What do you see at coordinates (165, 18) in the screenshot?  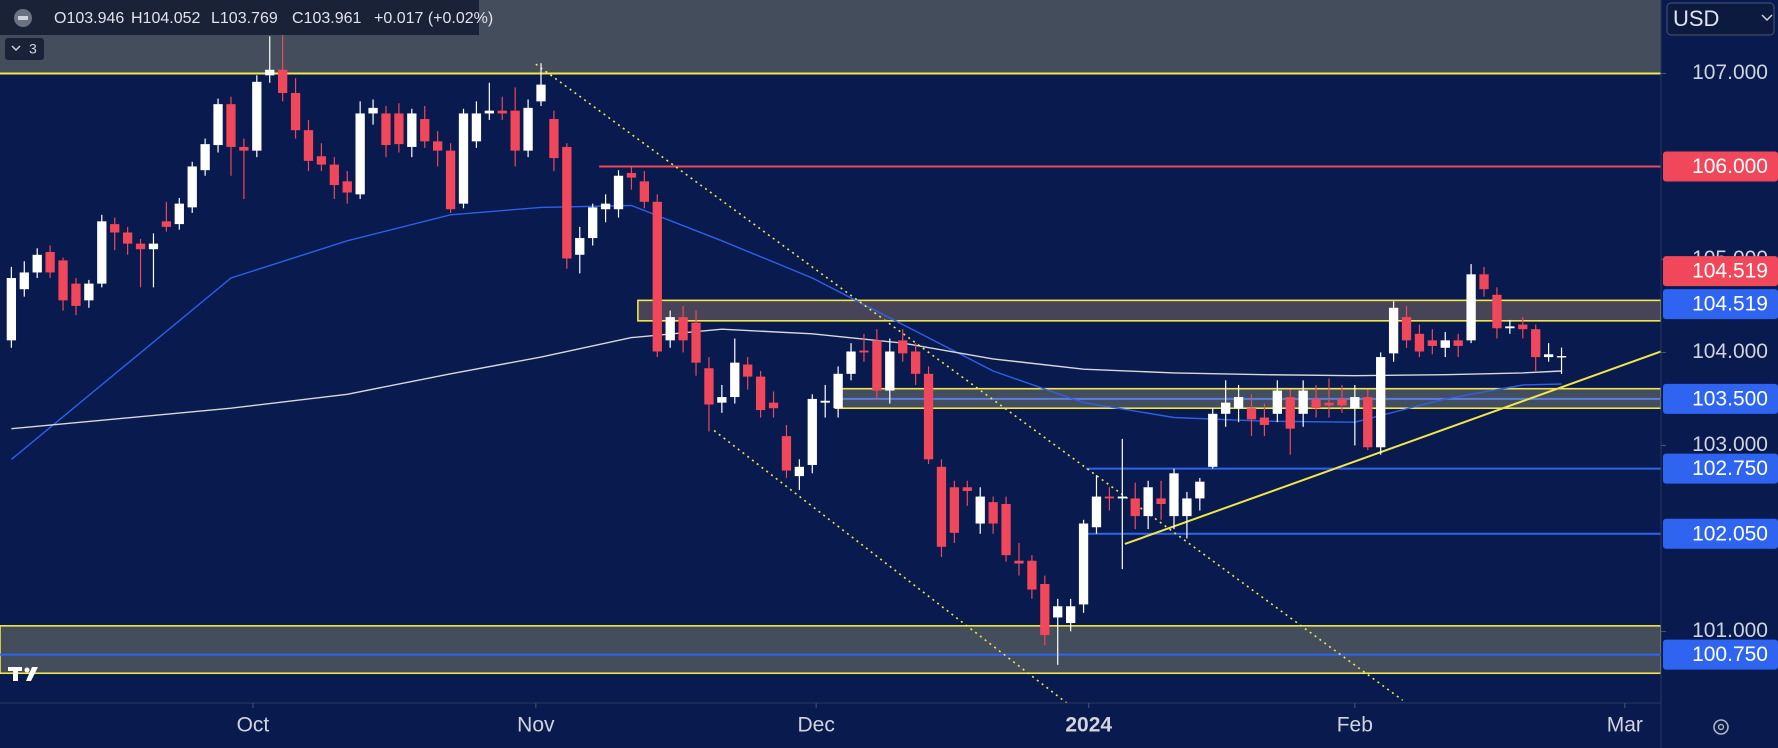 I see `ohlc-high: H104.052` at bounding box center [165, 18].